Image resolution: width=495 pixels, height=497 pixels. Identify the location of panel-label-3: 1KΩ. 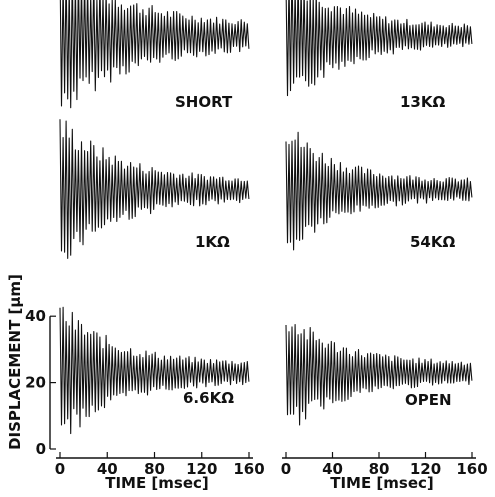
(212, 242).